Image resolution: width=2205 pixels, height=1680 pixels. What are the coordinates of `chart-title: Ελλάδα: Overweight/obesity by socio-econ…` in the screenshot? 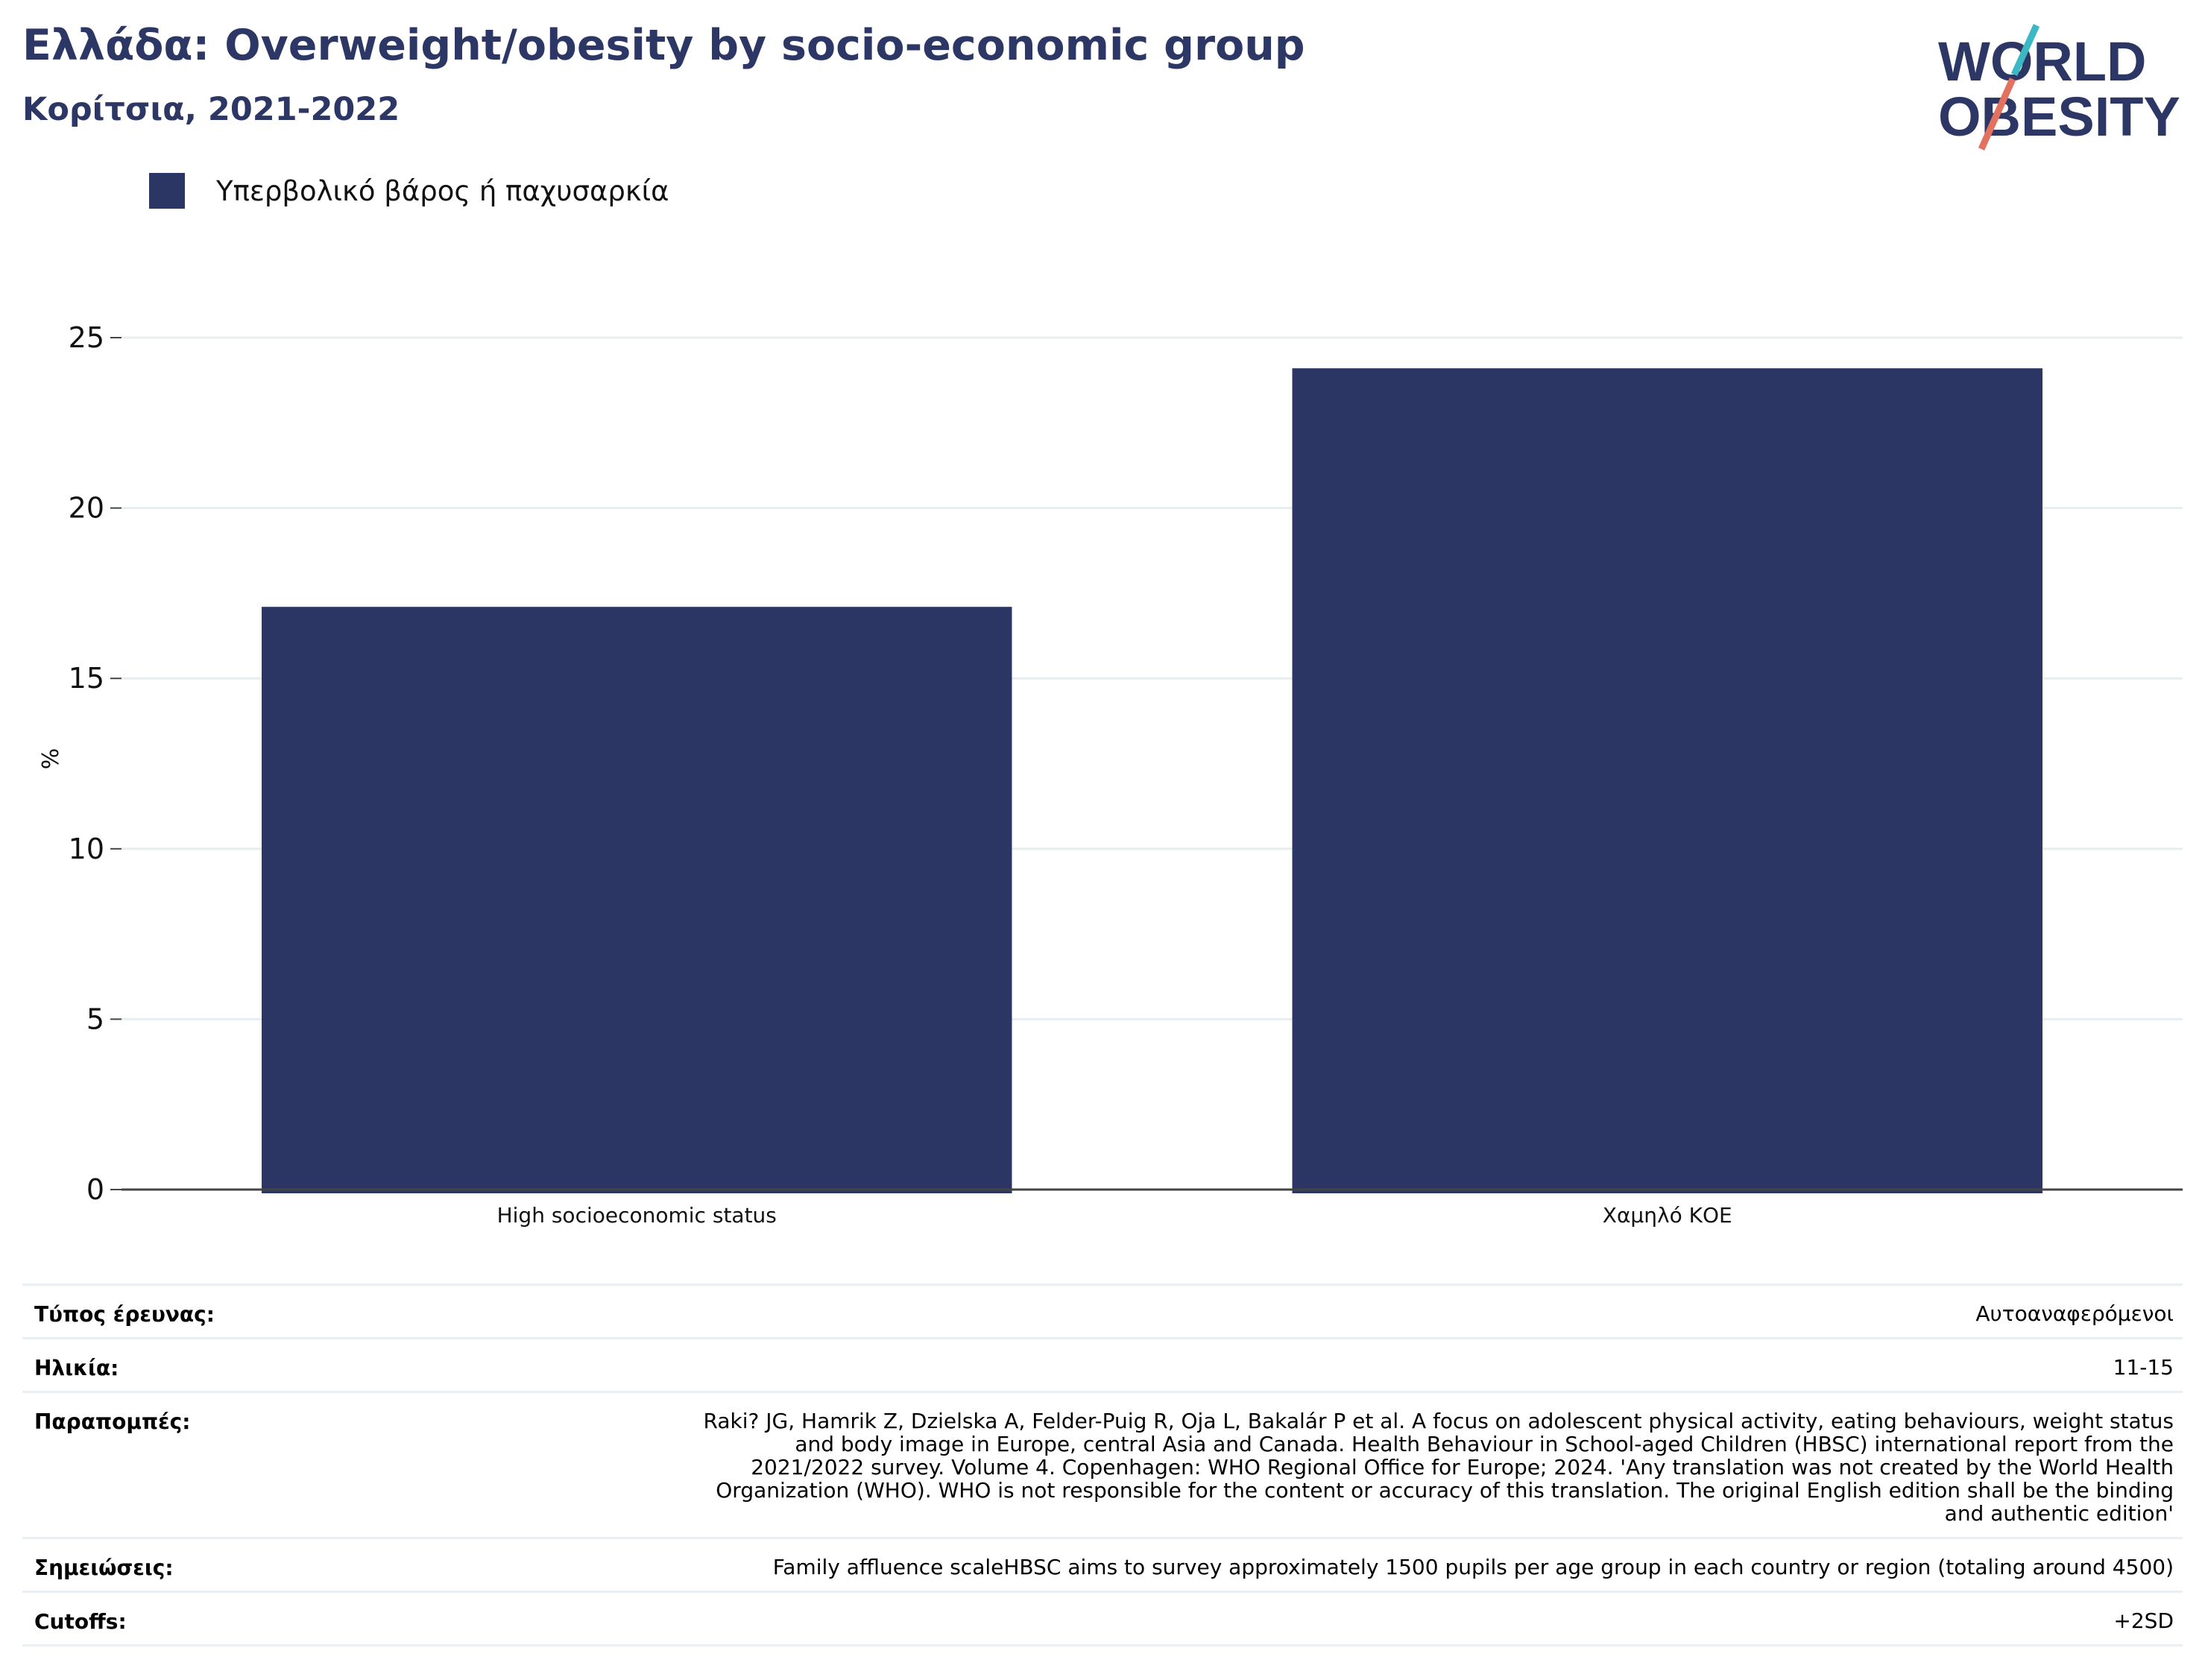 It's located at (663, 45).